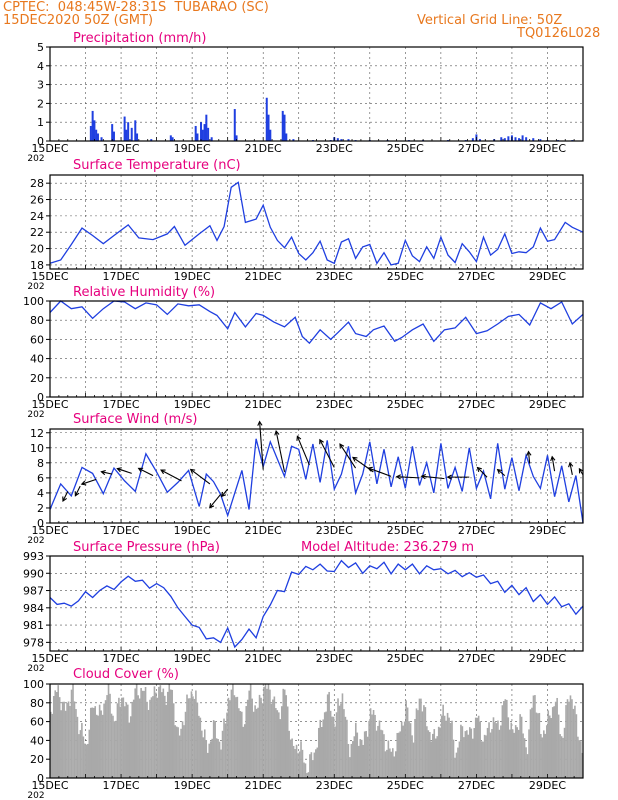  I want to click on y-tick-label: 978, so click(33, 642).